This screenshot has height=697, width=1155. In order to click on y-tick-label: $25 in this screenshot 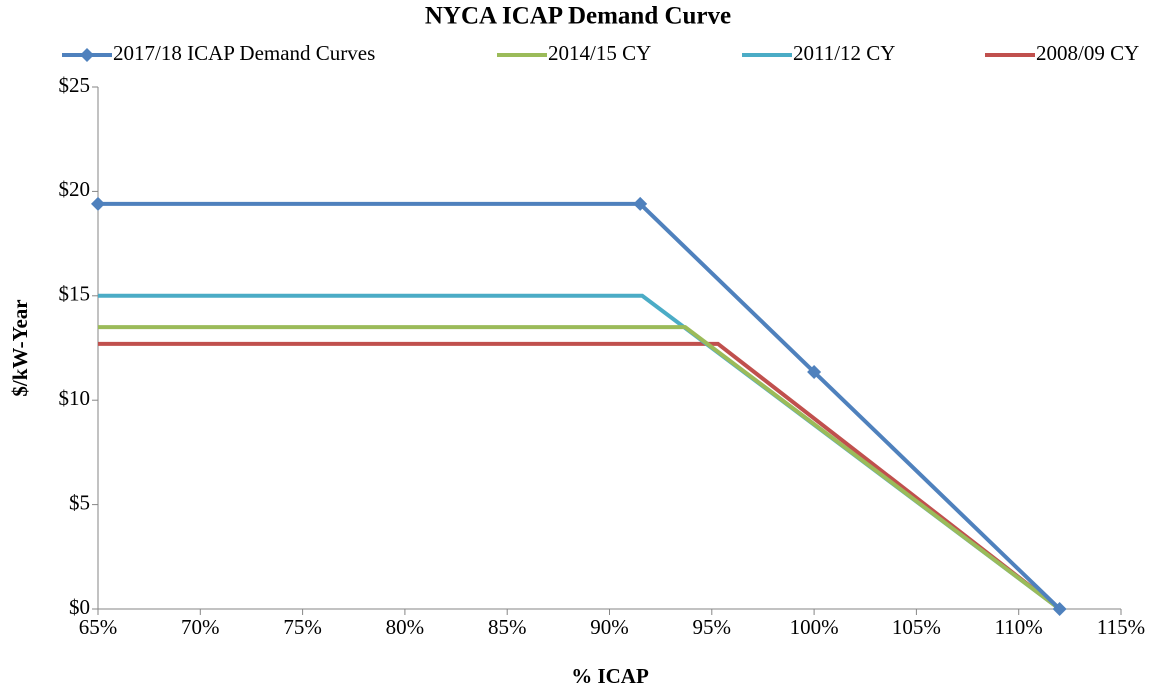, I will do `click(75, 85)`.